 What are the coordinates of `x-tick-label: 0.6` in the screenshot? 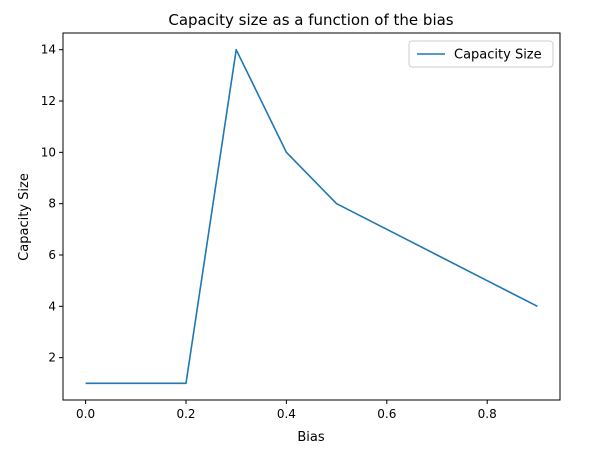 It's located at (386, 414).